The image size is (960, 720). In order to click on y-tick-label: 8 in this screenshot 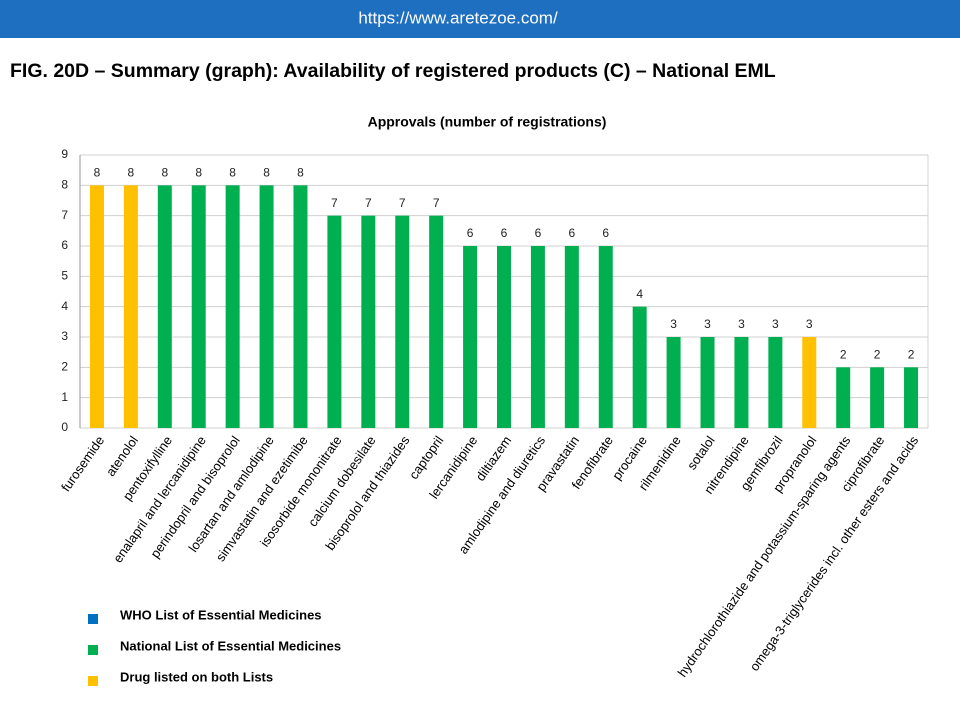, I will do `click(64, 185)`.